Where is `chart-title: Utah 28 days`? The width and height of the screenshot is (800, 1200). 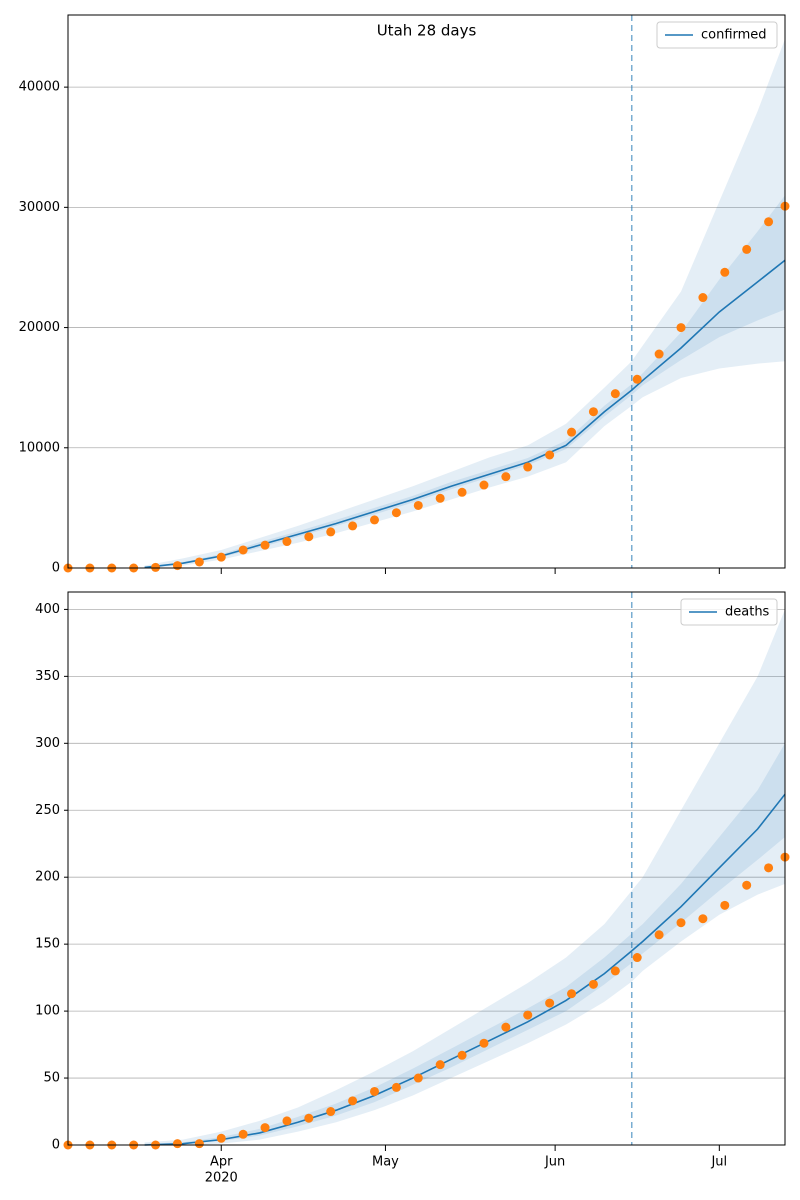 chart-title: Utah 28 days is located at coordinates (427, 31).